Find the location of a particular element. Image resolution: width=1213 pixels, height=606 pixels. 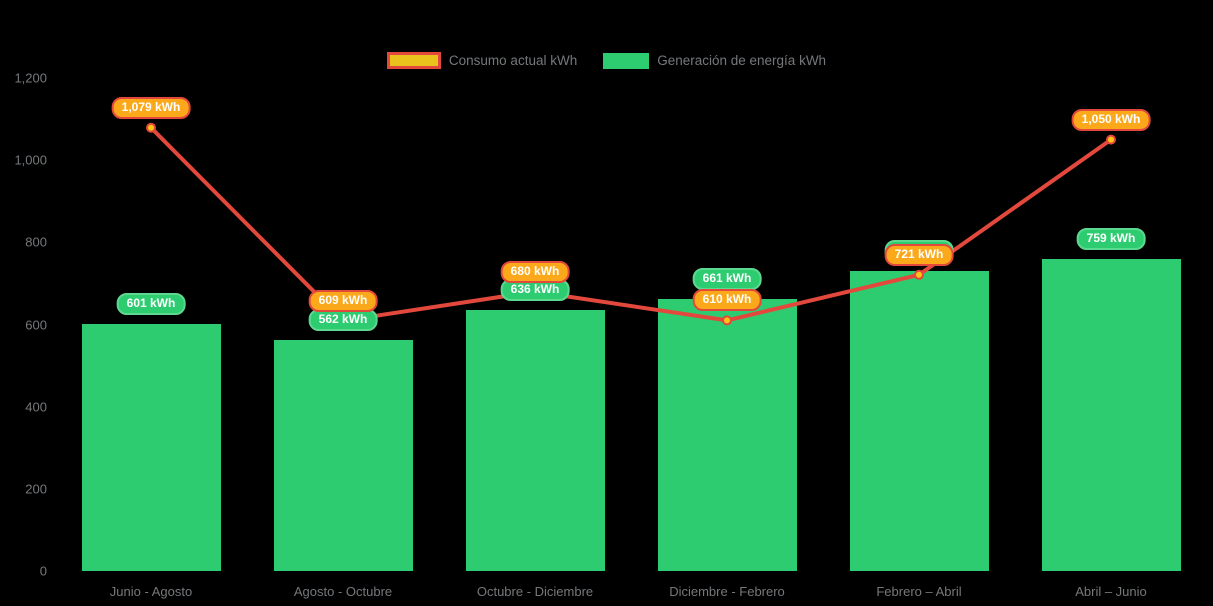

consumption-data-label: 610 kWh is located at coordinates (727, 300).